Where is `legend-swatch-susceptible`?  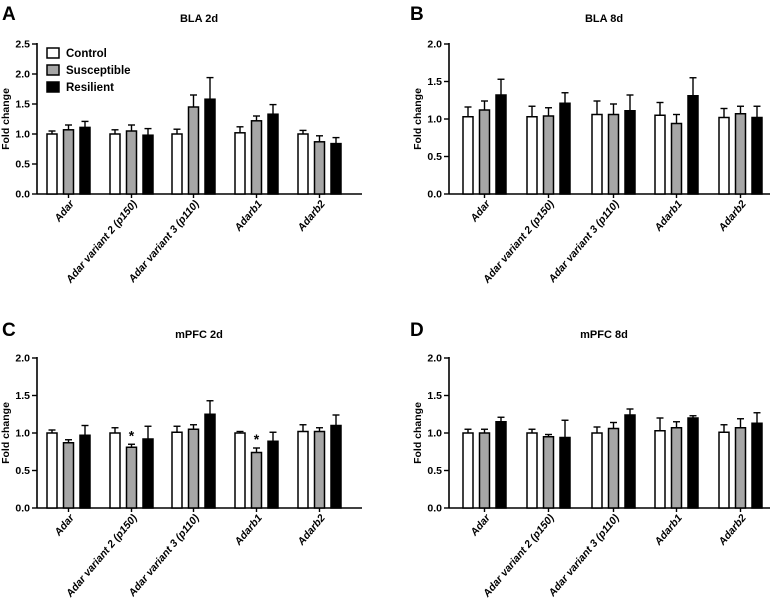 legend-swatch-susceptible is located at coordinates (53, 70).